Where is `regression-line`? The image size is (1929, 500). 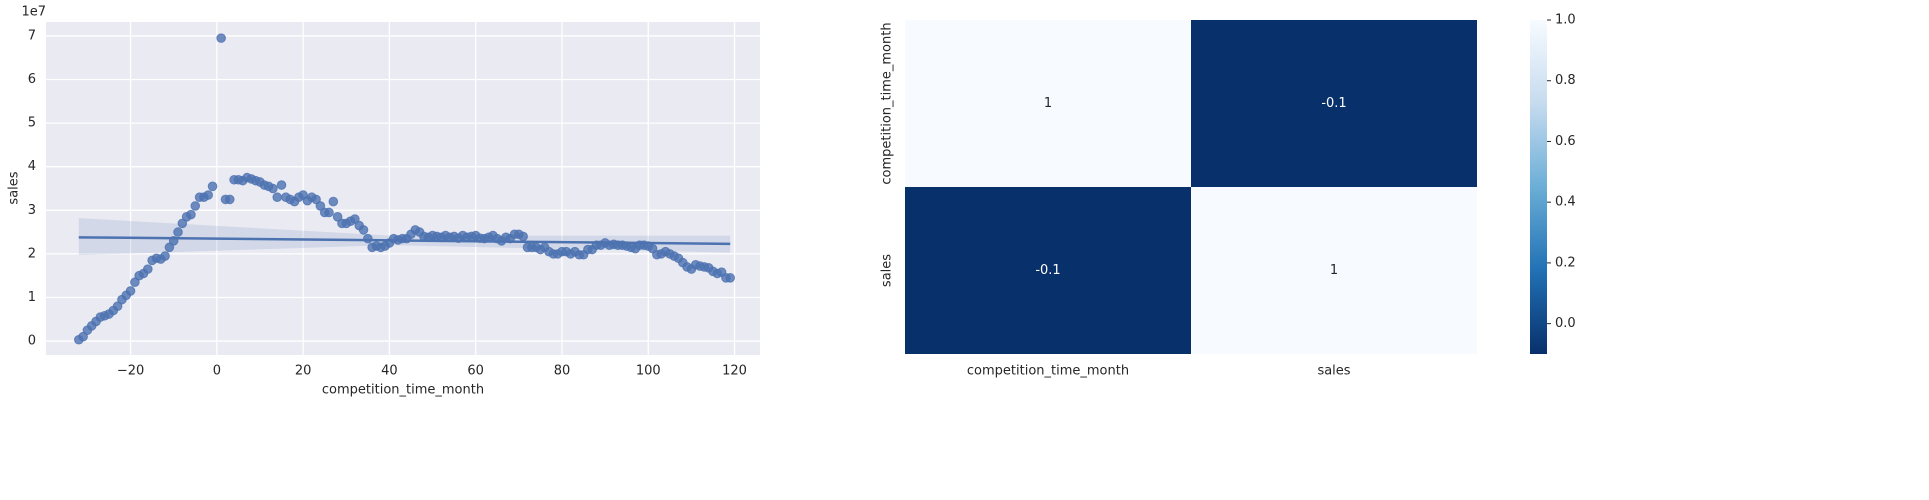 regression-line is located at coordinates (404, 241).